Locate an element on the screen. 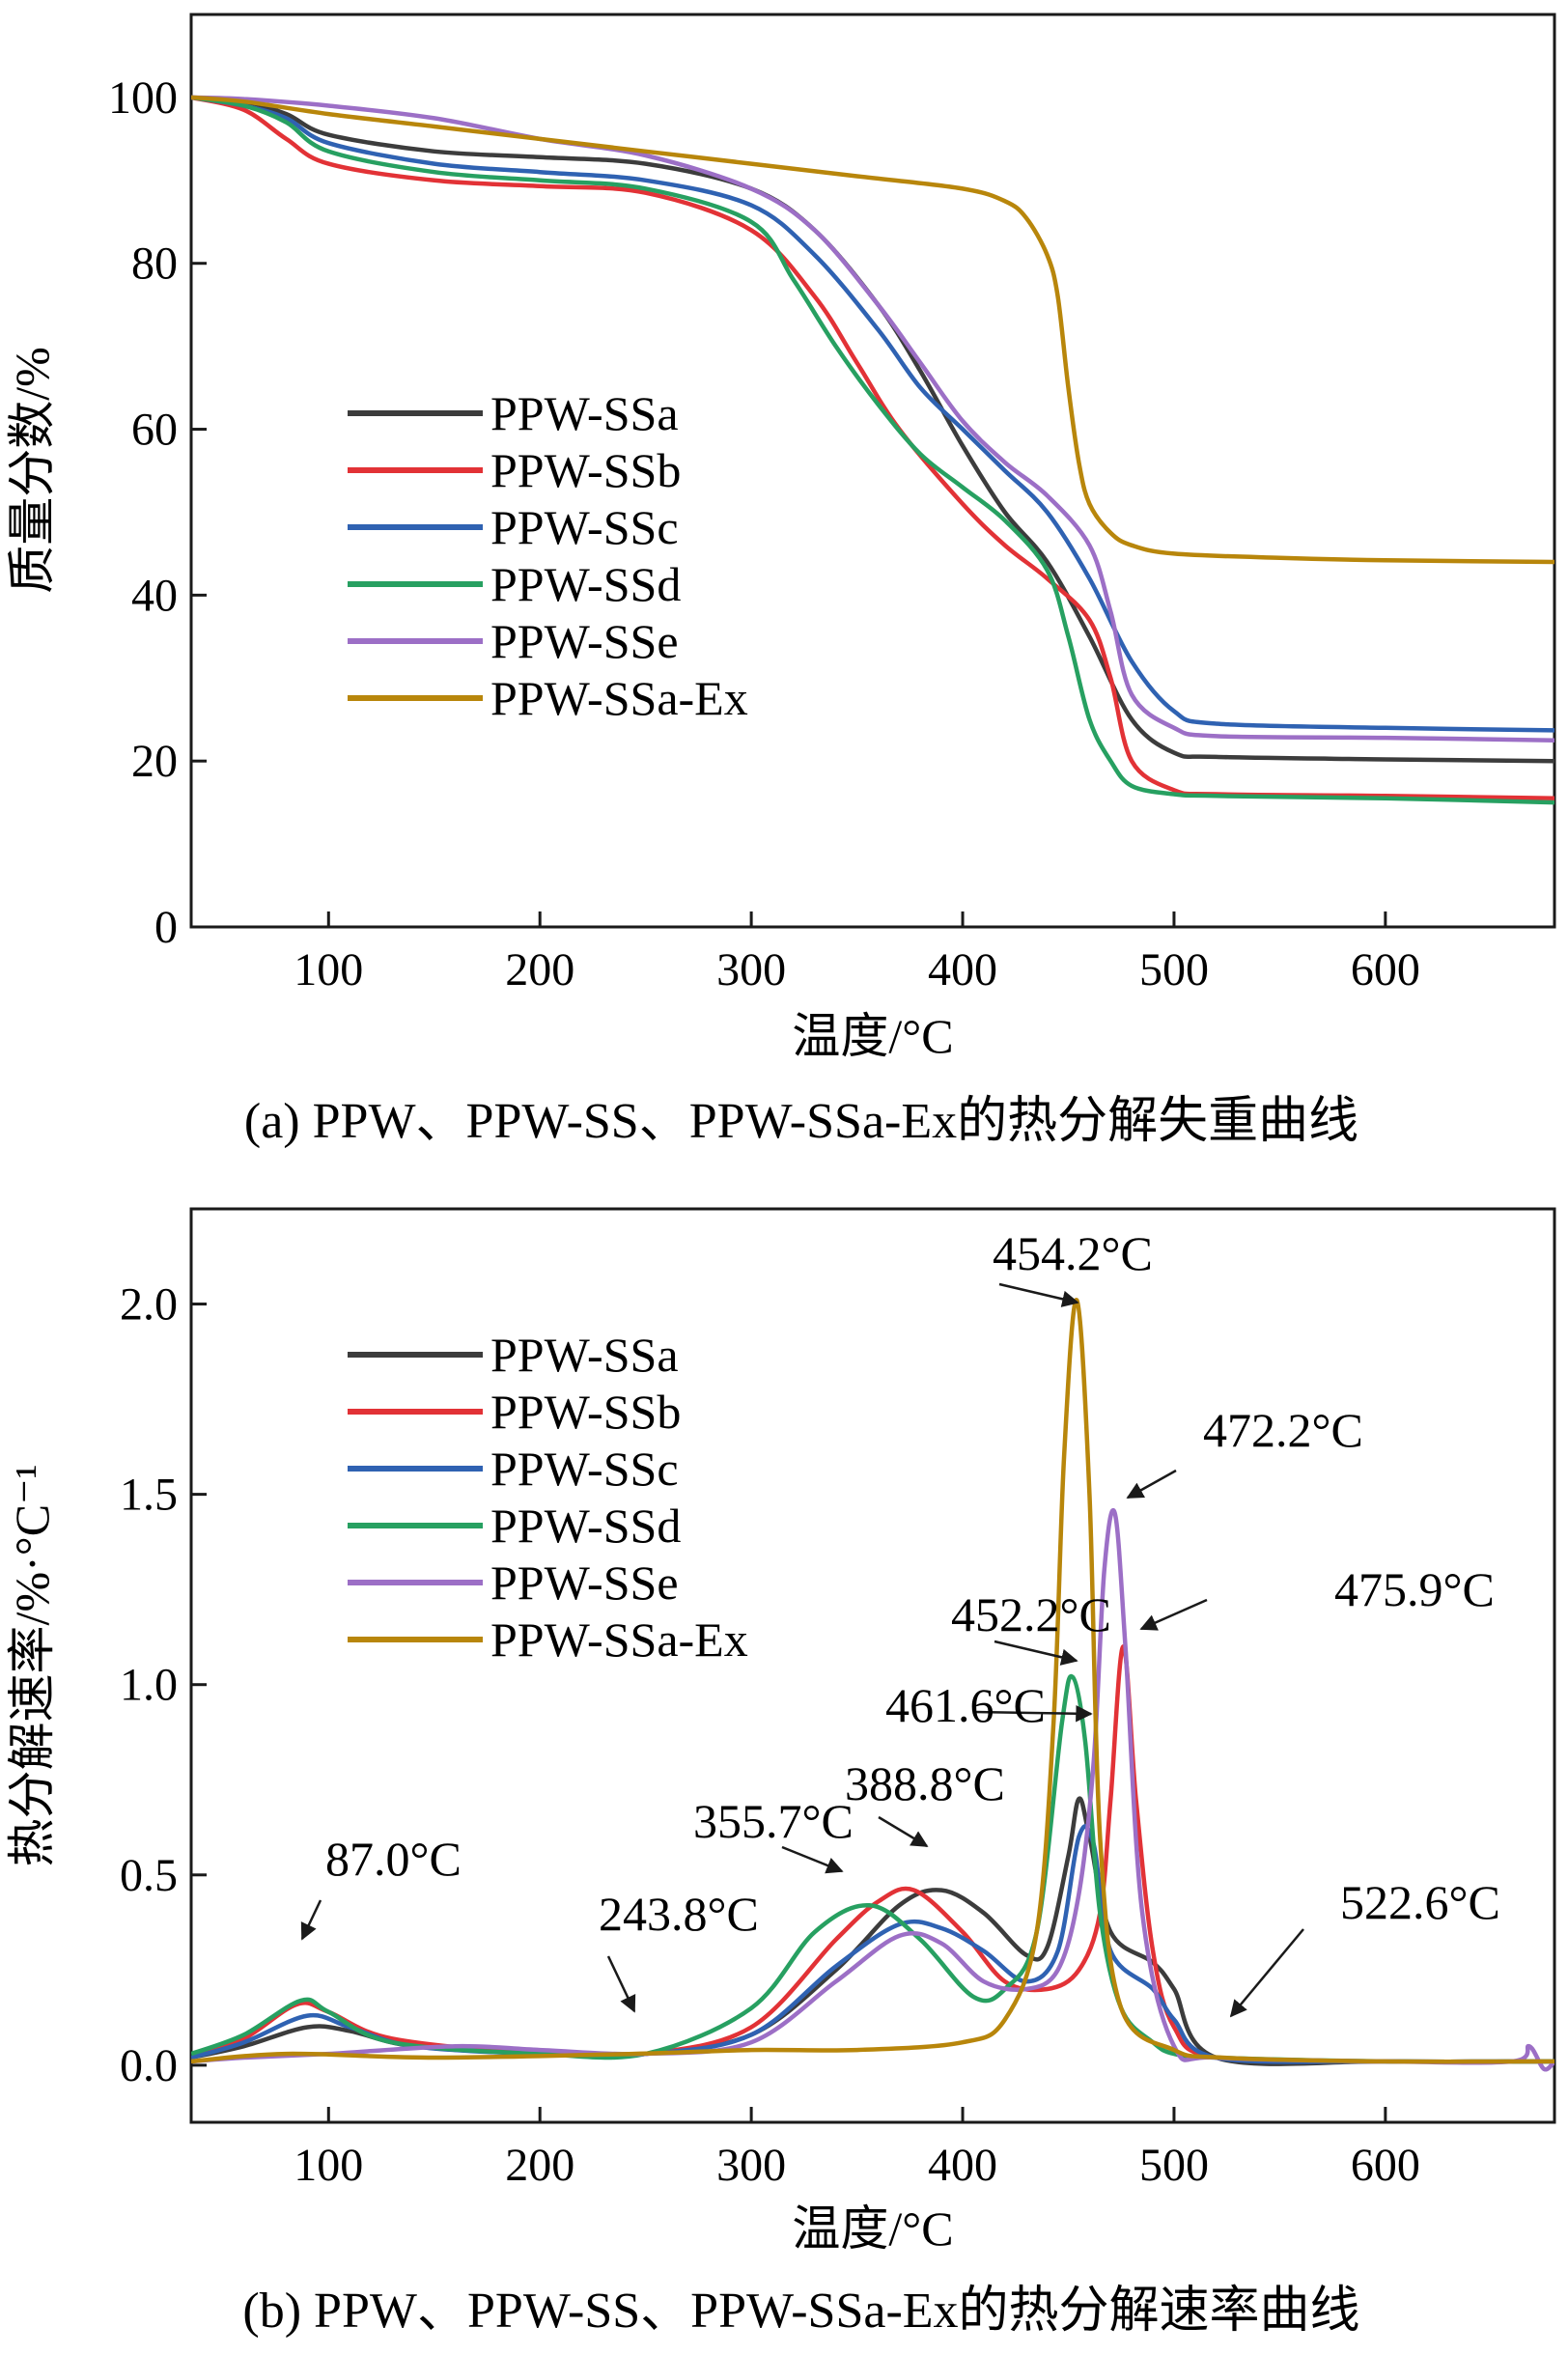 The height and width of the screenshot is (2355, 1568). annotation-label: 452.2°C is located at coordinates (1031, 1614).